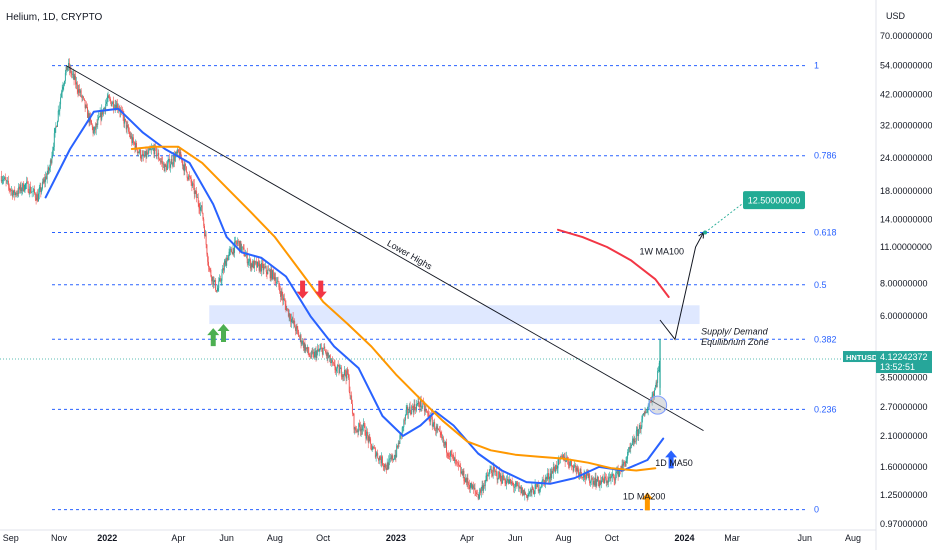 The height and width of the screenshot is (550, 932). Describe the element at coordinates (904, 362) in the screenshot. I see `current-price-tag` at that location.